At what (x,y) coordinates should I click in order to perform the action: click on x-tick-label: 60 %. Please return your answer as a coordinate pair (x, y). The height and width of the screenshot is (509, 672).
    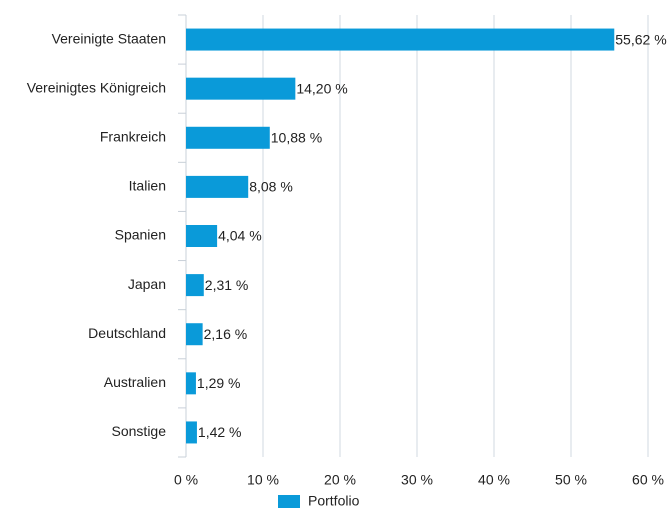
    Looking at the image, I should click on (648, 480).